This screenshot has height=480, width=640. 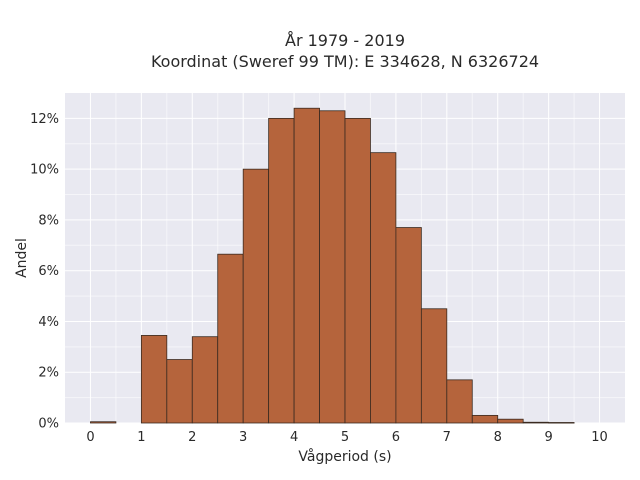 I want to click on x-tick-label: 1, so click(x=141, y=437).